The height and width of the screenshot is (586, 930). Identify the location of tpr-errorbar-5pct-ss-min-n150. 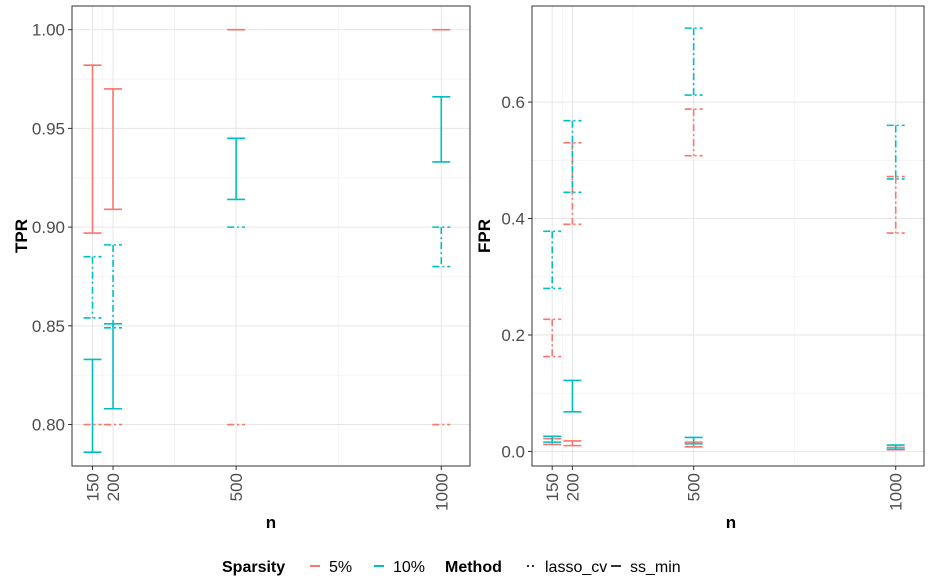
(92, 149).